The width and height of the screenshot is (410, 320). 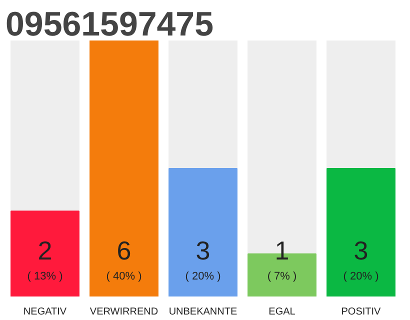 What do you see at coordinates (124, 251) in the screenshot?
I see `data-label: 6` at bounding box center [124, 251].